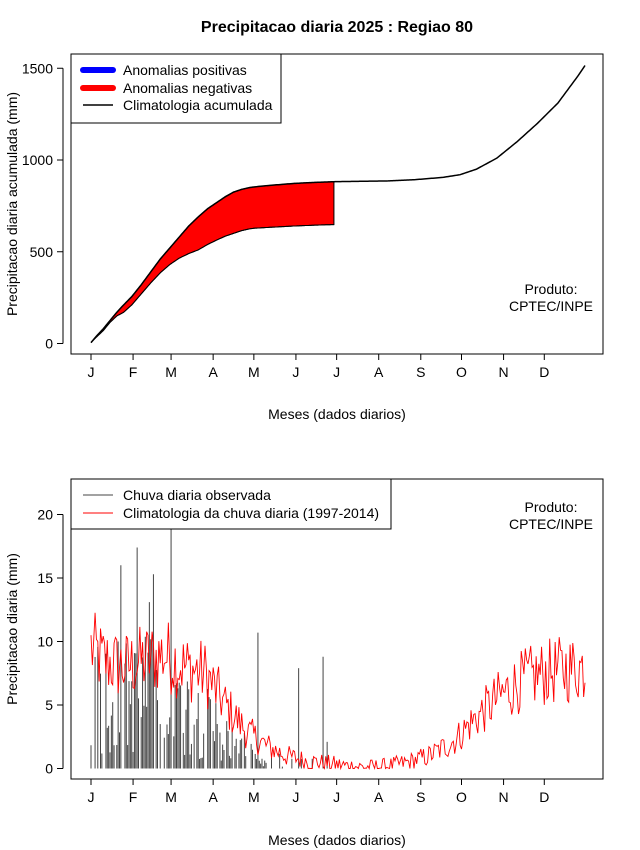 This screenshot has height=850, width=640. Describe the element at coordinates (212, 283) in the screenshot. I see `observed-cumulative-line` at that location.